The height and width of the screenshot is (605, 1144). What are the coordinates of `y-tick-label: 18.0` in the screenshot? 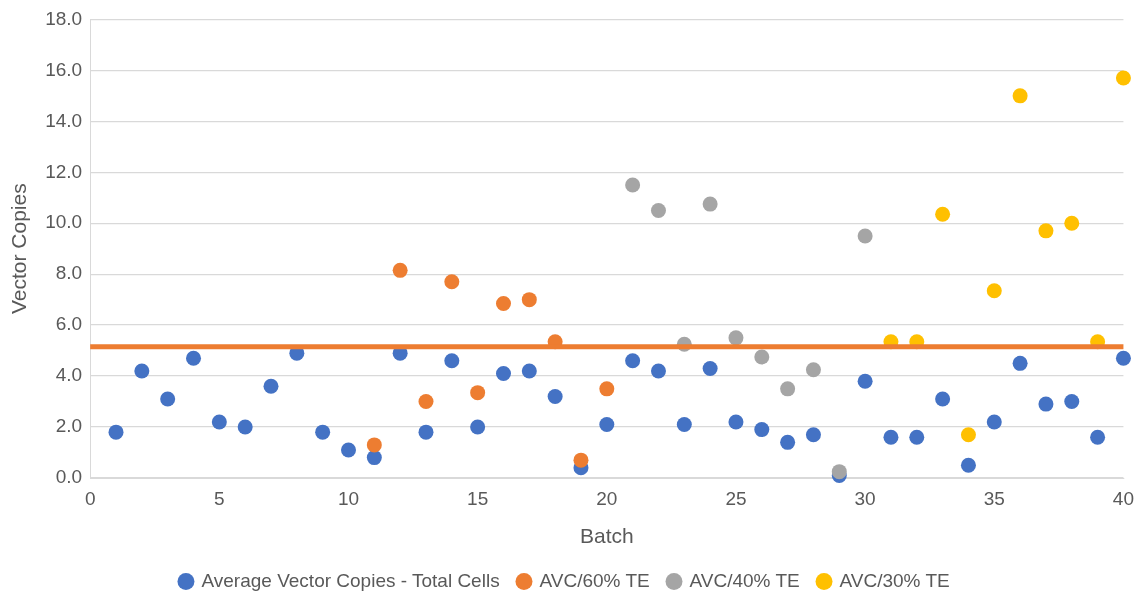 It's located at (64, 18).